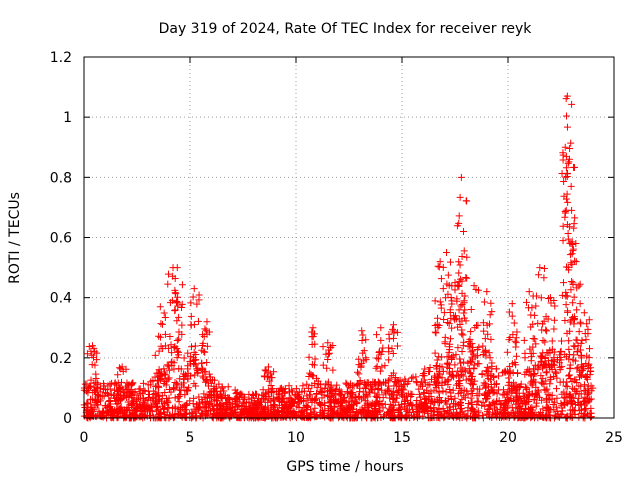 The image size is (640, 480). Describe the element at coordinates (61, 178) in the screenshot. I see `y-tick-label: 0.8` at that location.